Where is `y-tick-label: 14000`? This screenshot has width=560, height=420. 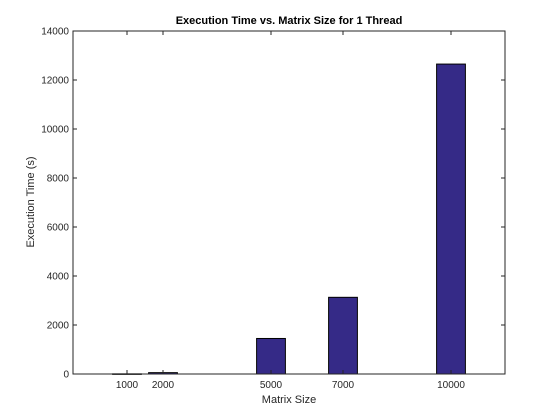 y-tick-label: 14000 is located at coordinates (55, 32).